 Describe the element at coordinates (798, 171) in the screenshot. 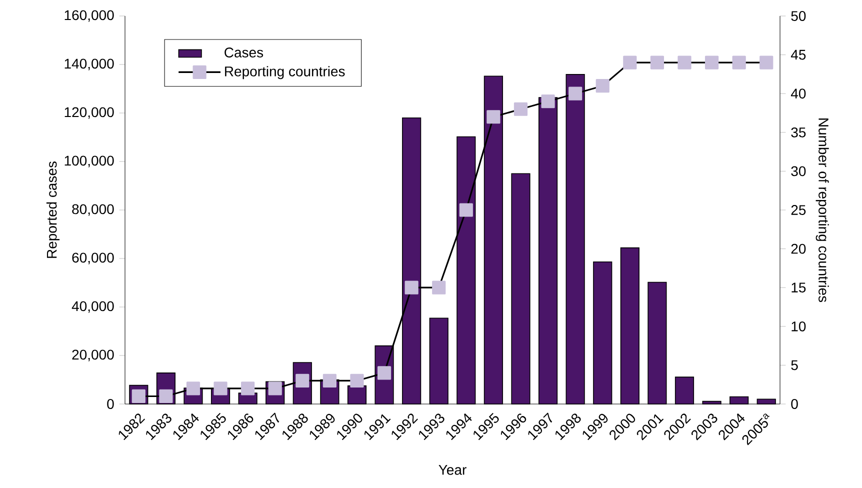

I see `y2-tick-label: 30` at that location.